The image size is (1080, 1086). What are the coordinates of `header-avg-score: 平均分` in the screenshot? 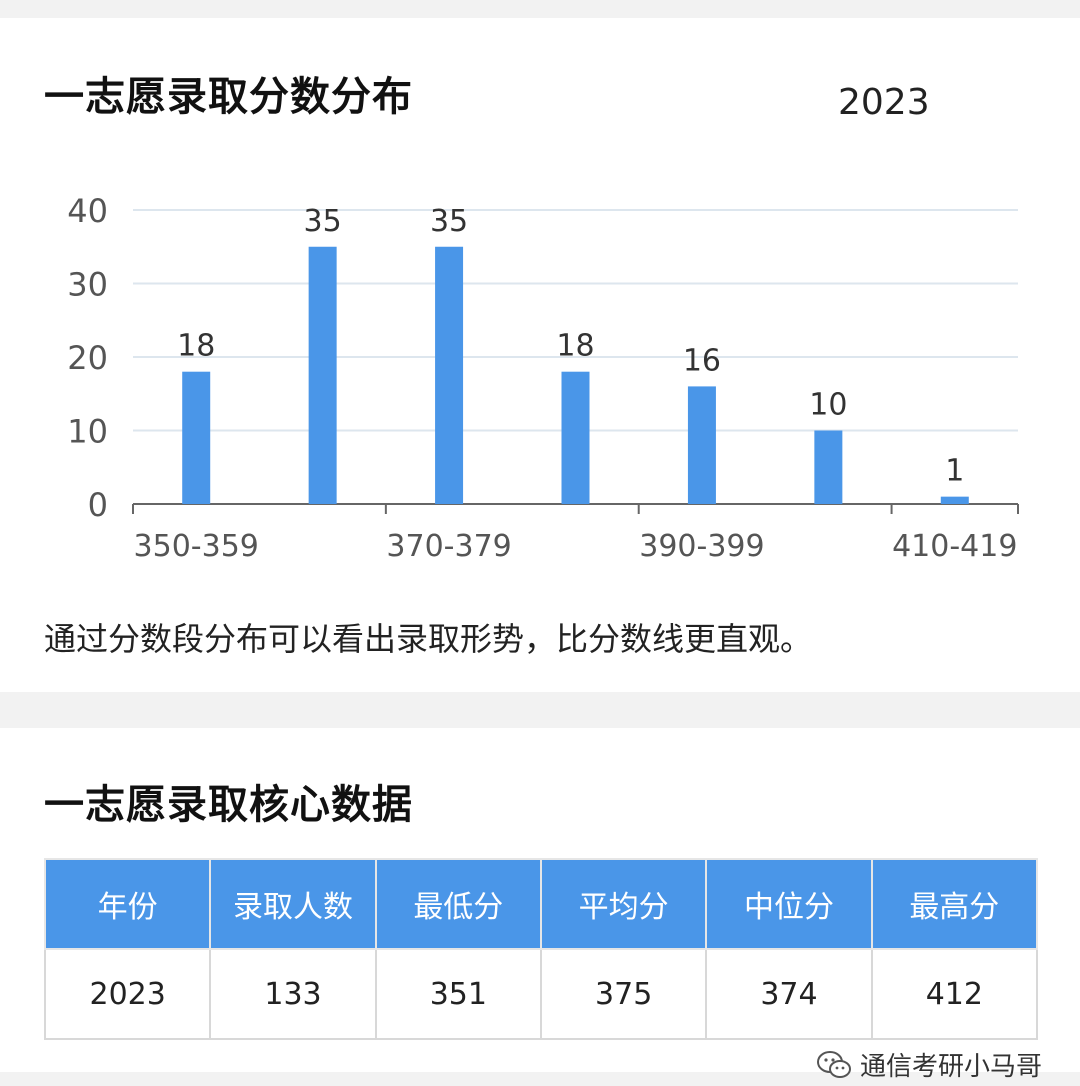 It's located at (623, 904).